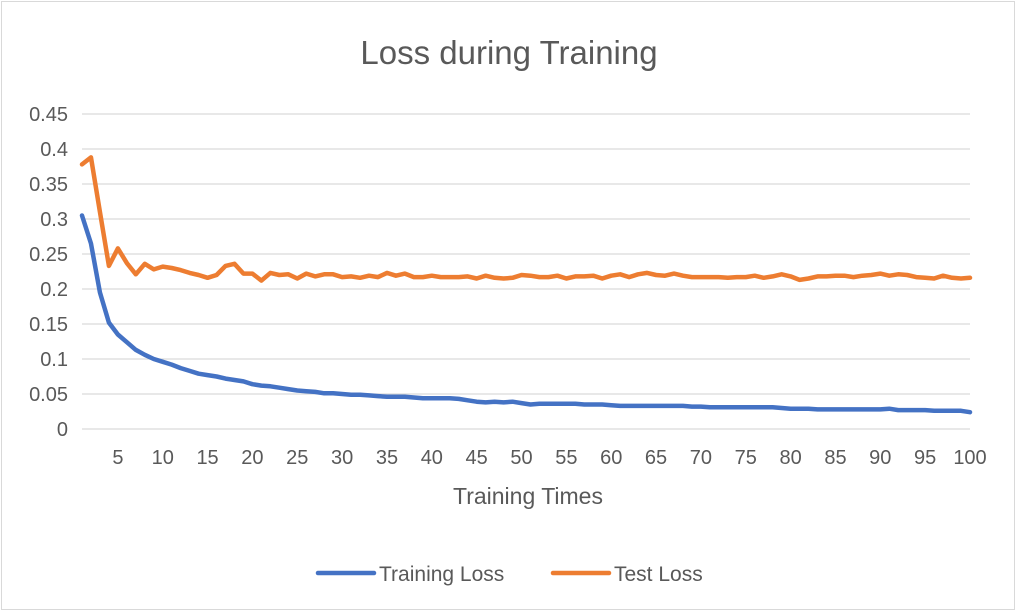  What do you see at coordinates (611, 458) in the screenshot?
I see `x-tick-label: 60` at bounding box center [611, 458].